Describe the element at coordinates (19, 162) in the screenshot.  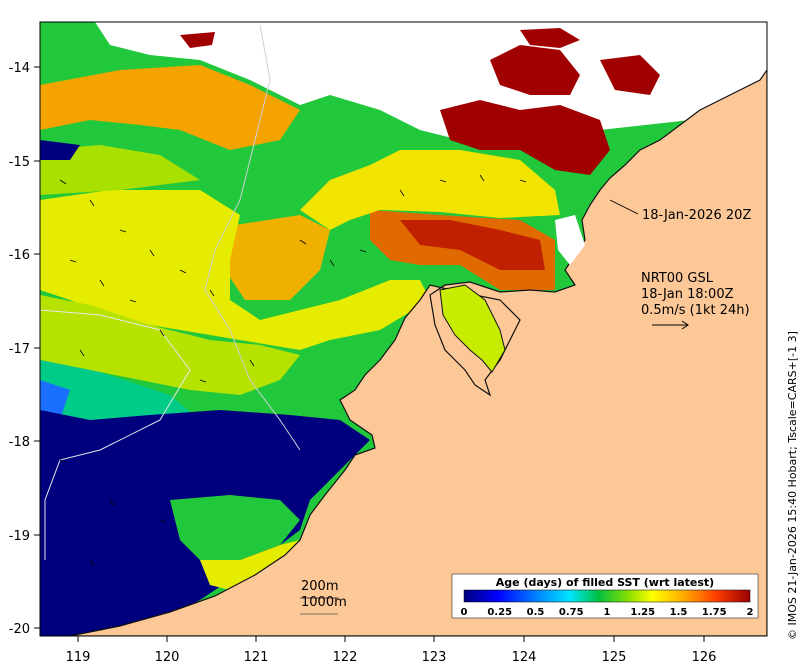
I see `y-tick-label: -15` at that location.